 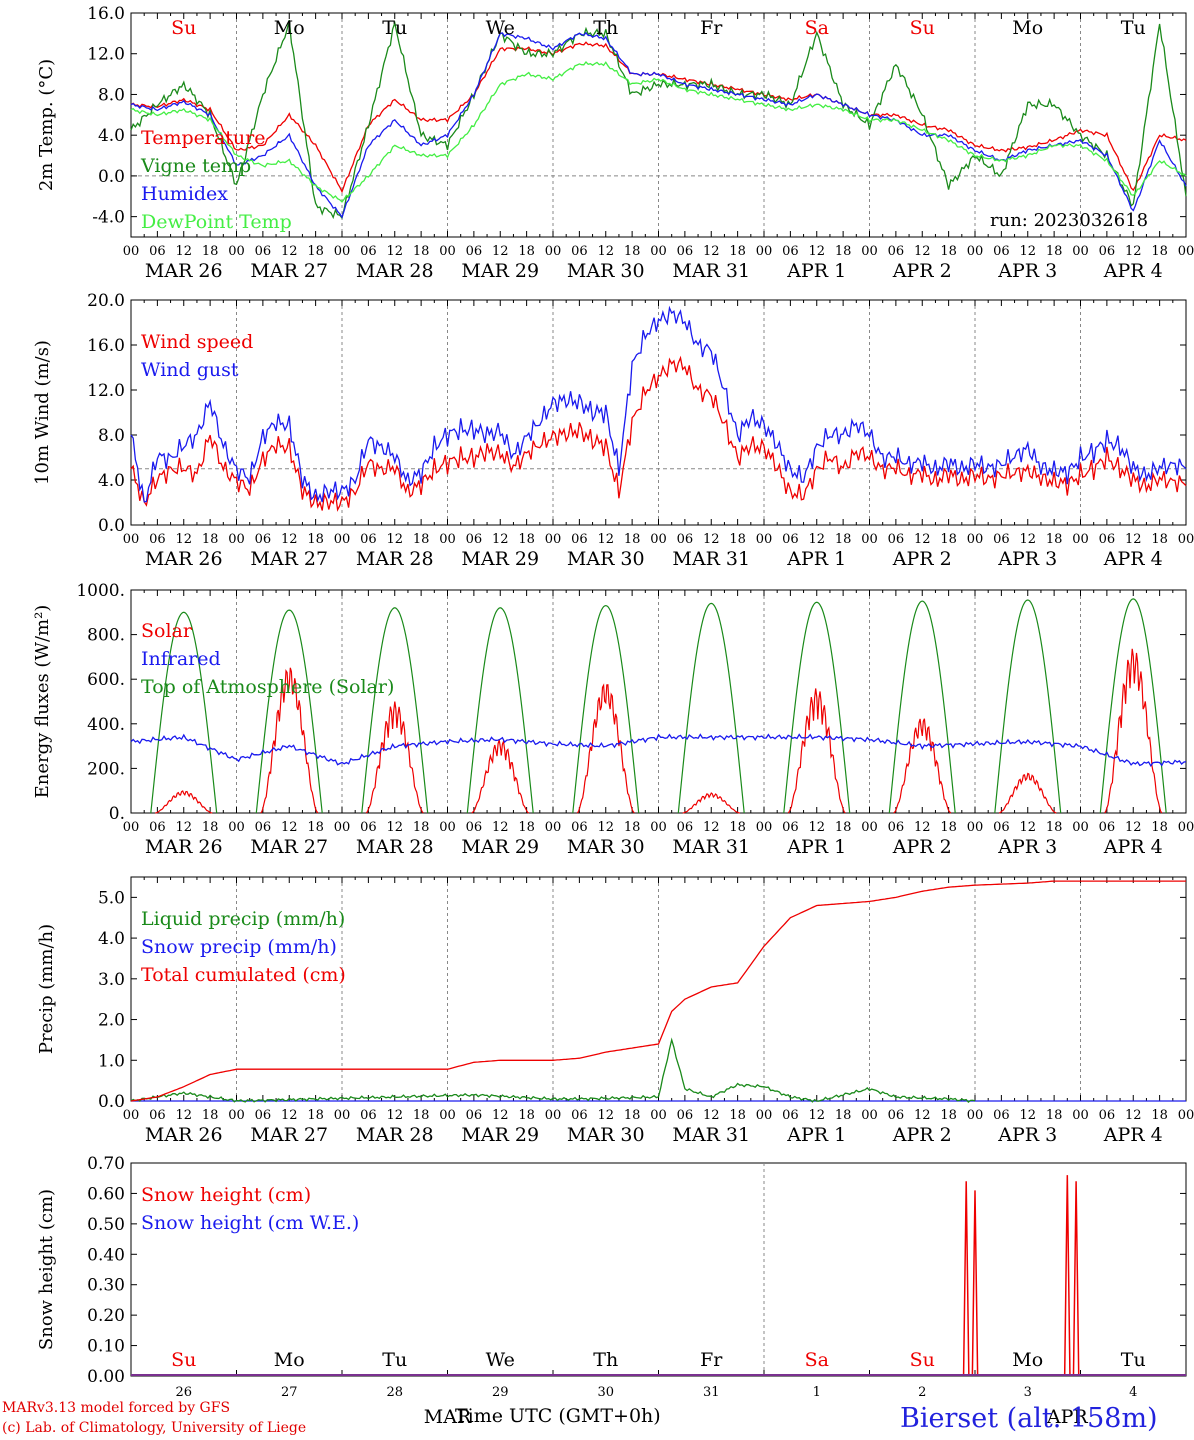 I want to click on xtick-day-label: MAR 26, so click(x=184, y=271).